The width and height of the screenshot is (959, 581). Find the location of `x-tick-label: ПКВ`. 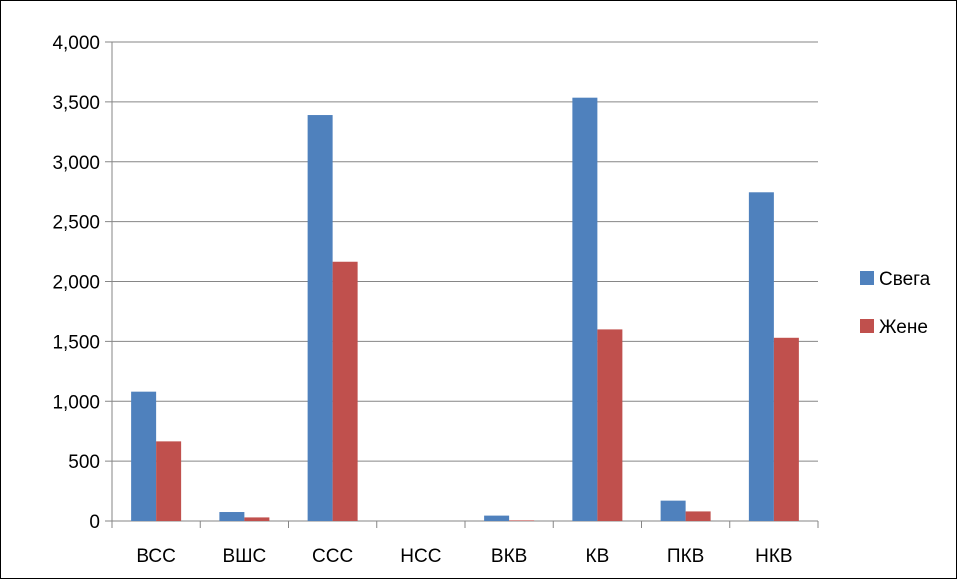

x-tick-label: ПКВ is located at coordinates (685, 556).